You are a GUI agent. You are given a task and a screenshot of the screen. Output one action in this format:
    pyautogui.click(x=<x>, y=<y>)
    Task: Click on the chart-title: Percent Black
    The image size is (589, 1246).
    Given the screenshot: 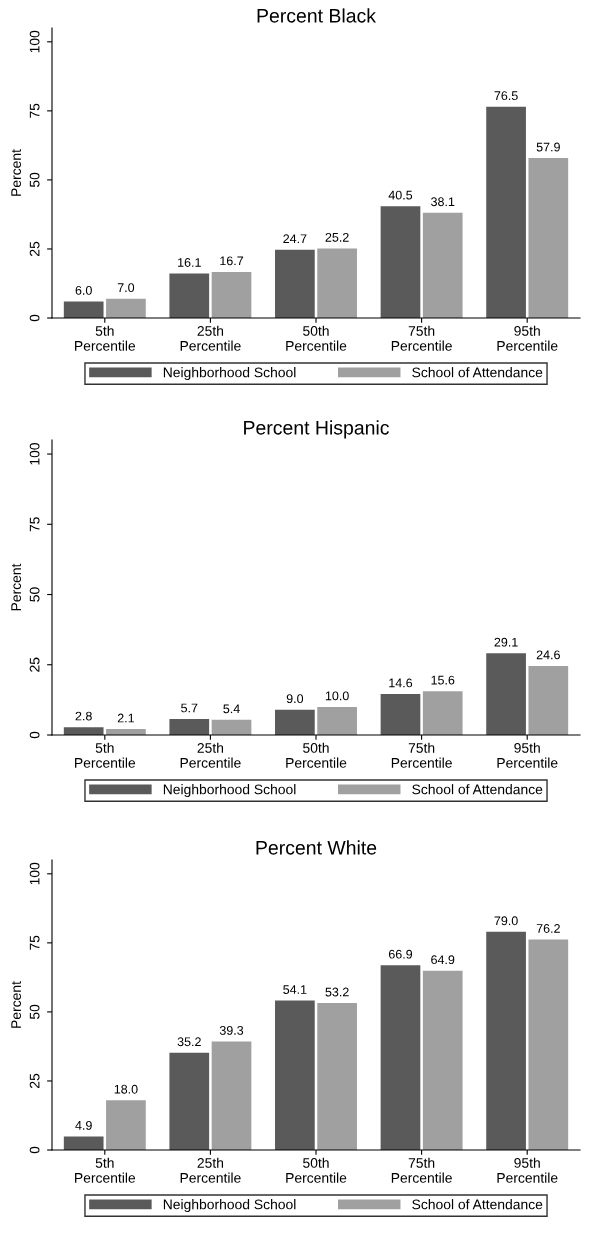 What is the action you would take?
    pyautogui.click(x=317, y=15)
    